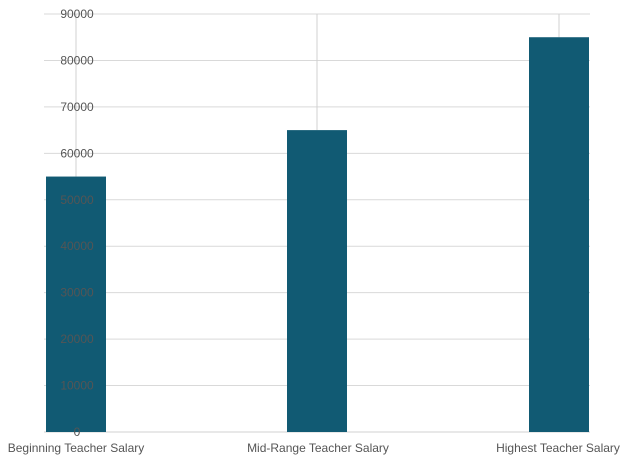 The height and width of the screenshot is (461, 622). I want to click on y-tick-label: 20000, so click(77, 339).